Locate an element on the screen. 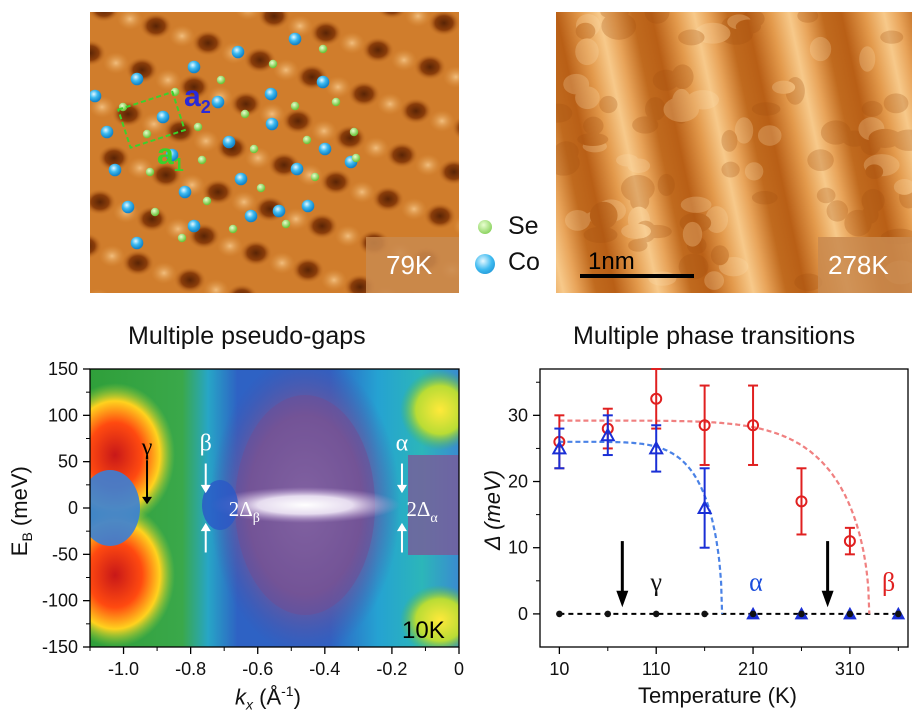  temperature-label-79k: 79K is located at coordinates (409, 265).